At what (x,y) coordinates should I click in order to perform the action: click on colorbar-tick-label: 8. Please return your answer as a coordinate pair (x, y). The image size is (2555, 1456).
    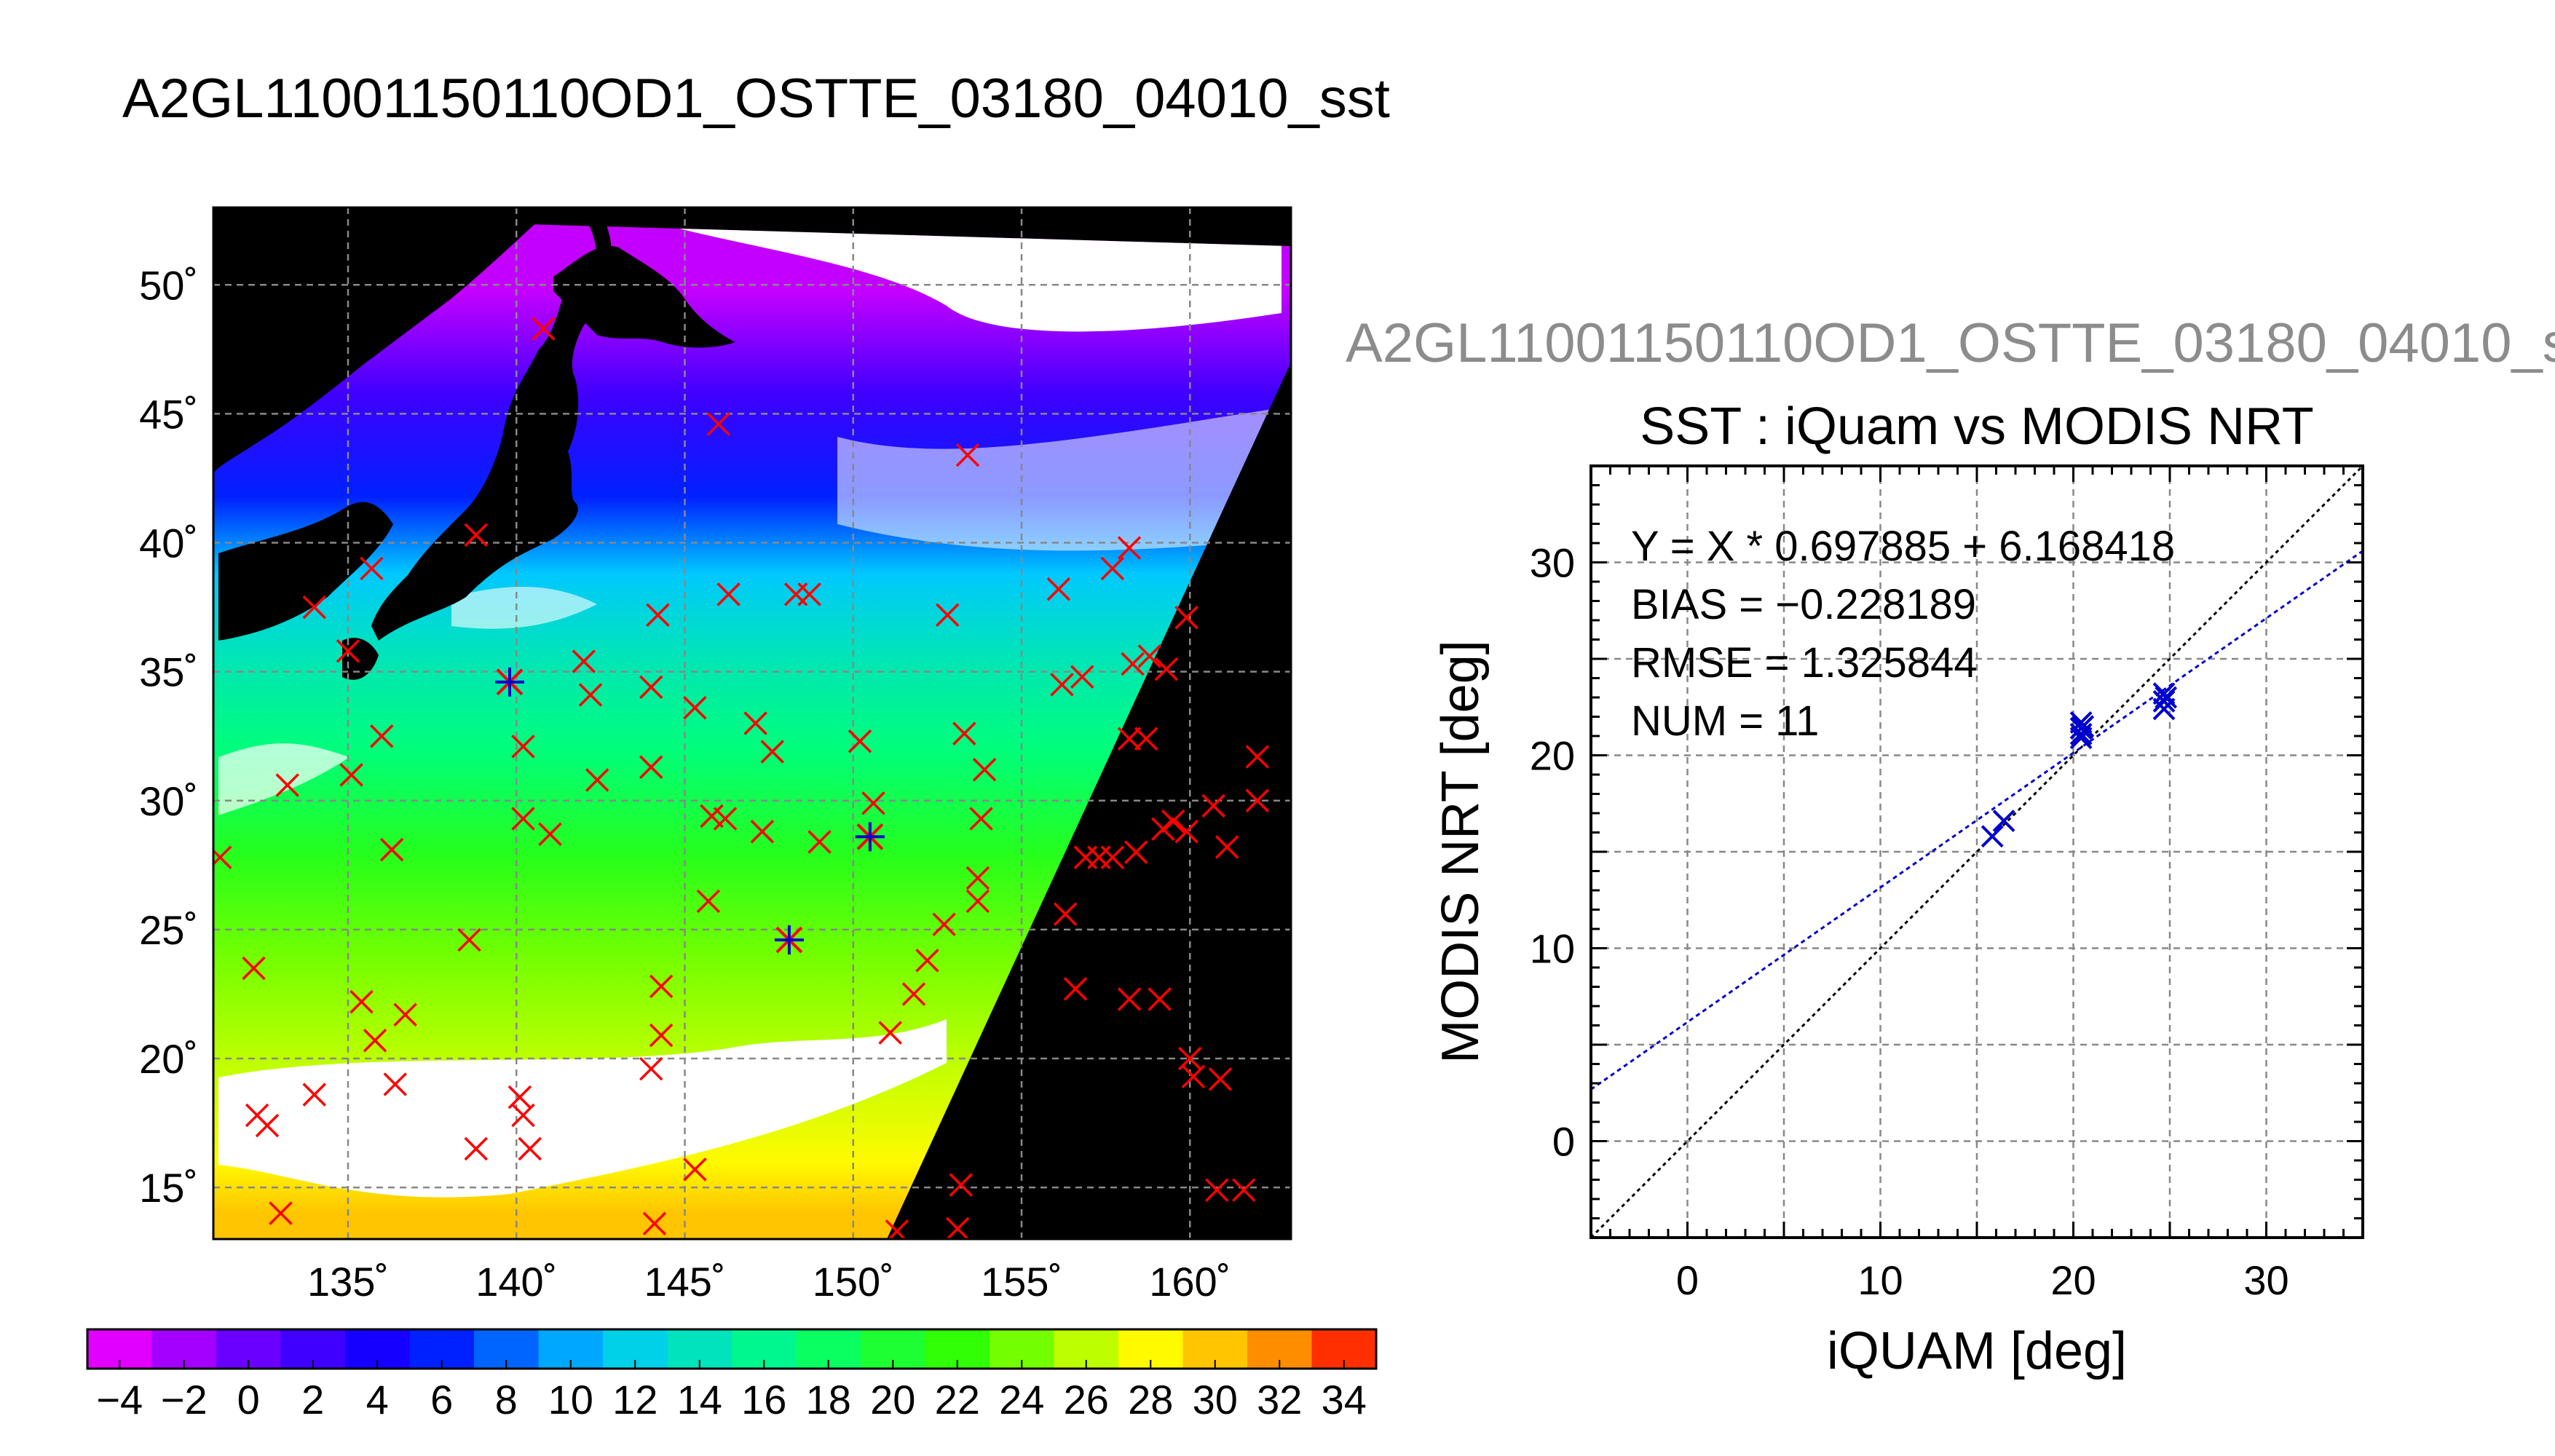
    Looking at the image, I should click on (506, 1400).